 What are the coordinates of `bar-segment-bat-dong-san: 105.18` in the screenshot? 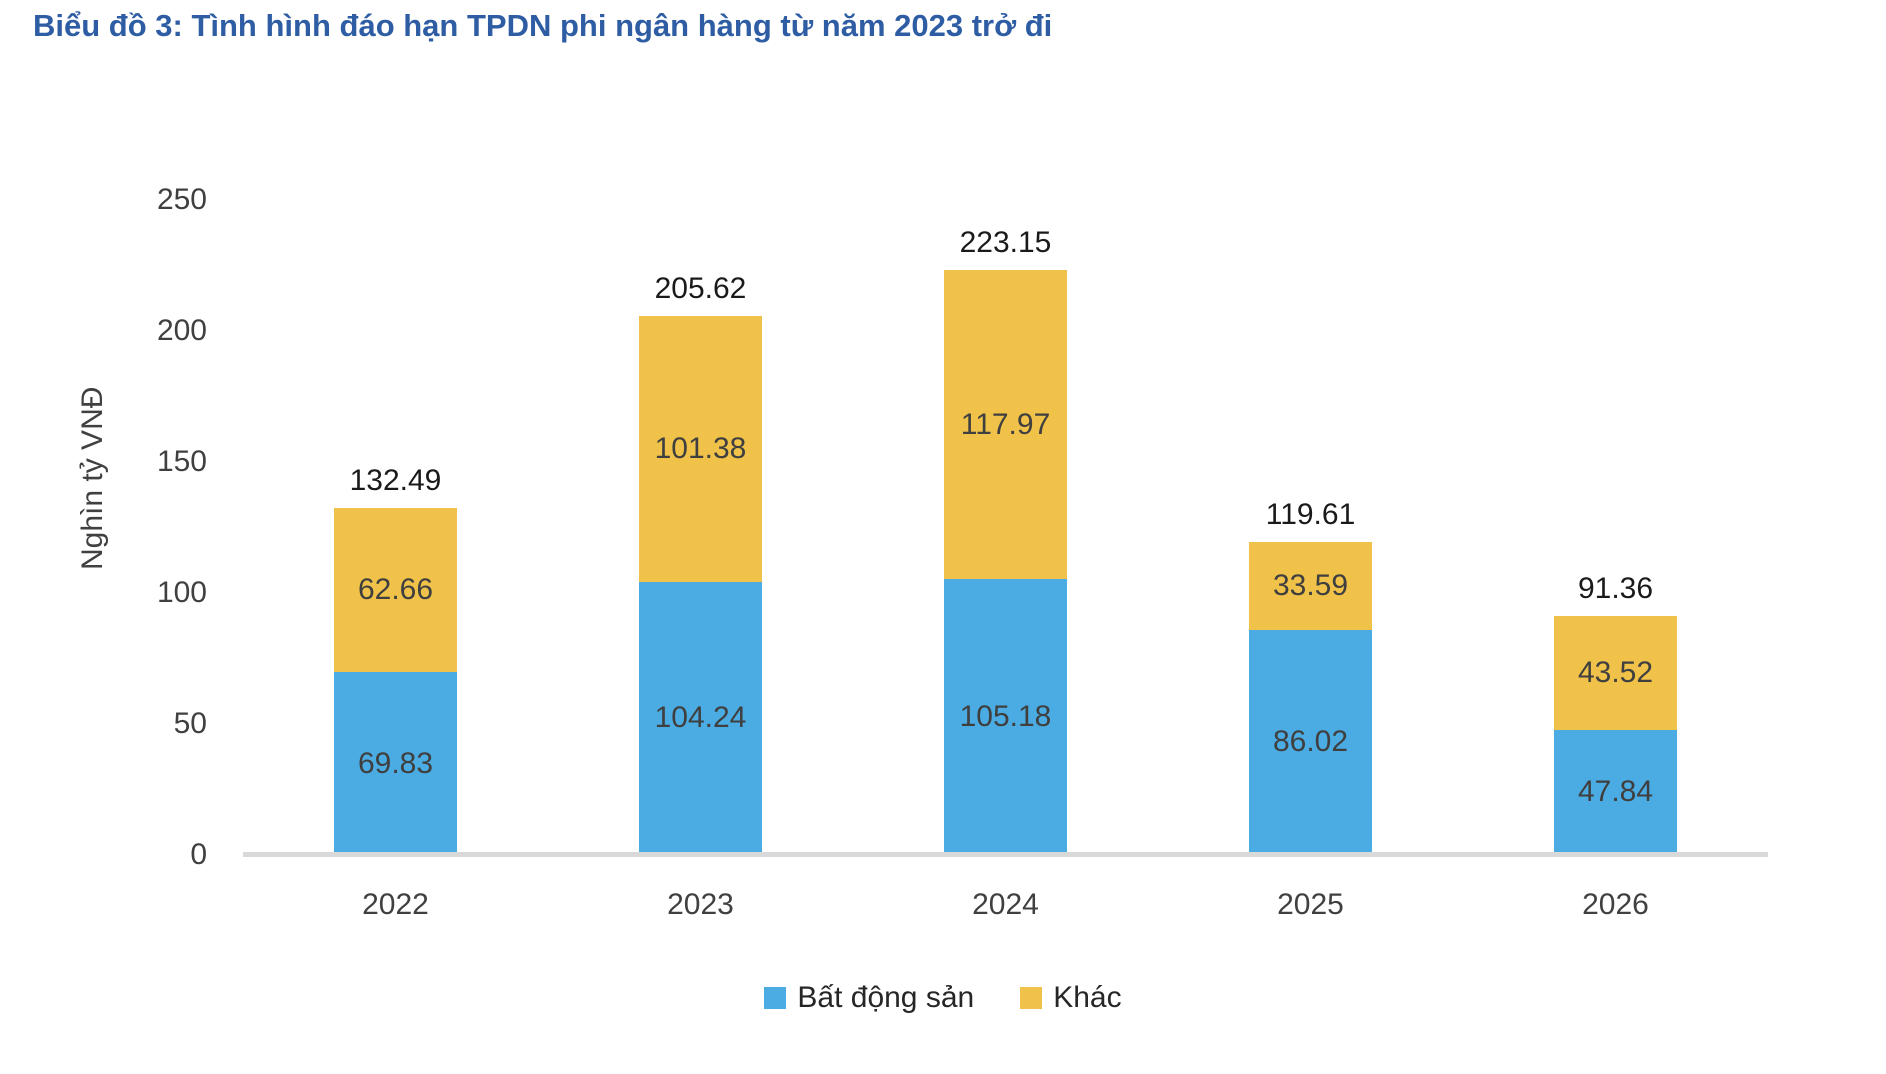 It's located at (1005, 717).